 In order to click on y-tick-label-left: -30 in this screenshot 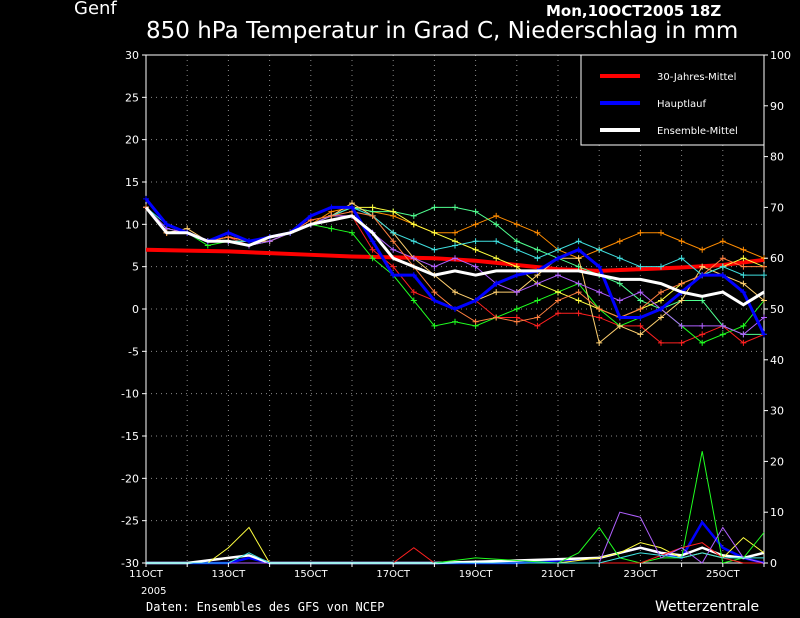, I will do `click(130, 563)`.